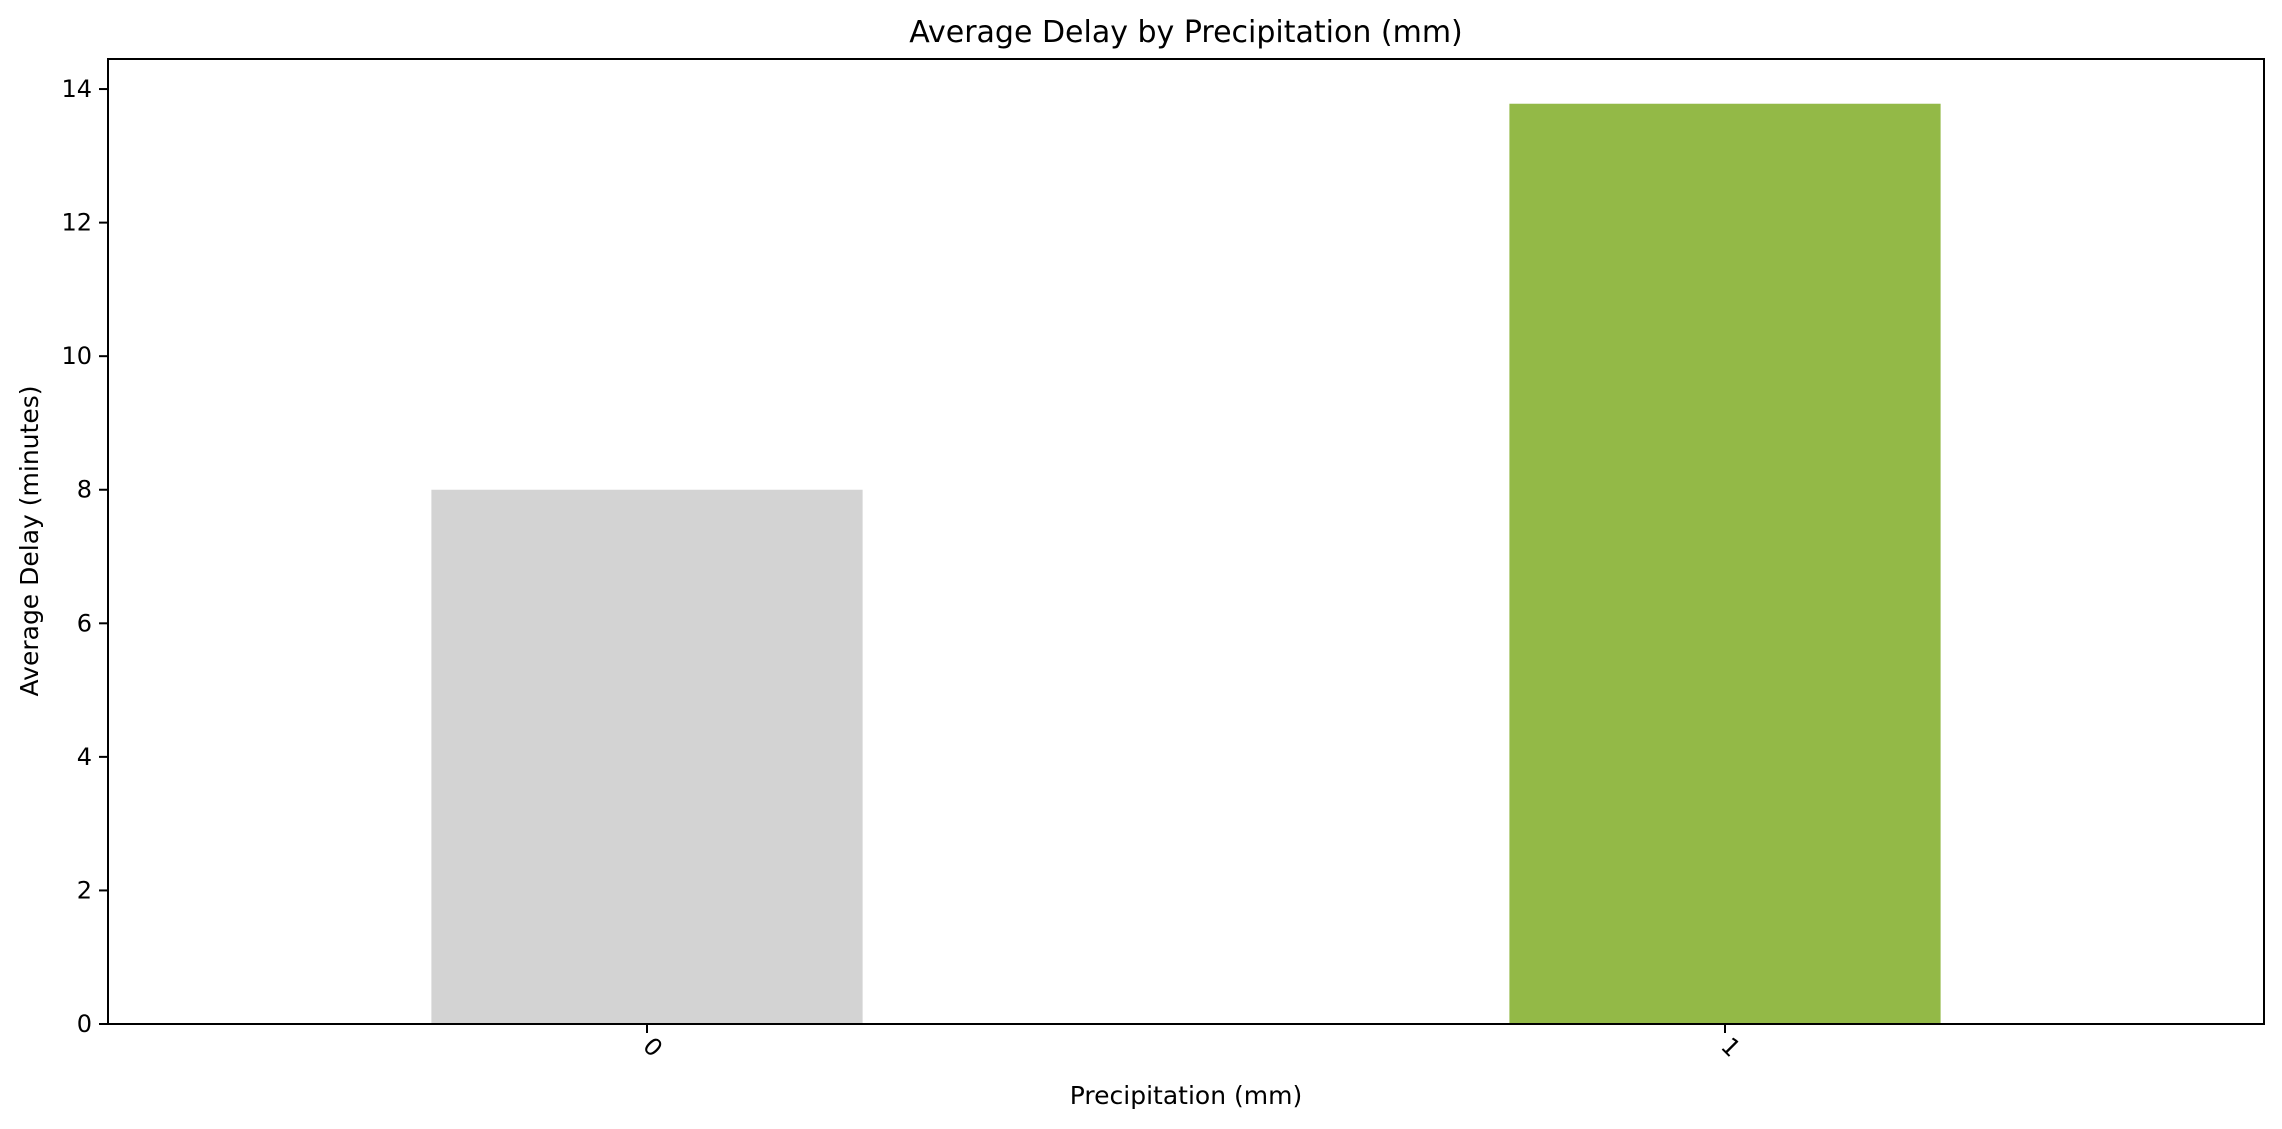 The height and width of the screenshot is (1129, 2282). What do you see at coordinates (84, 757) in the screenshot?
I see `y-tick-label: 4` at bounding box center [84, 757].